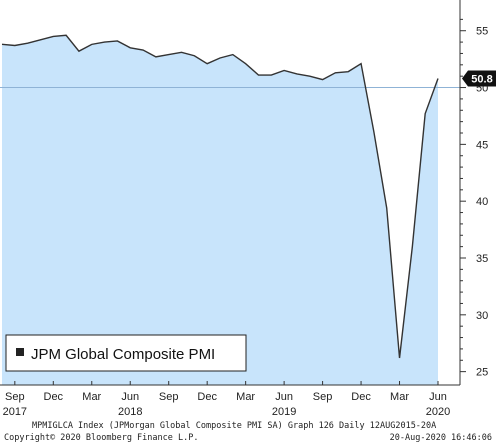 This screenshot has width=496, height=446. I want to click on y-tick-label: 35, so click(482, 259).